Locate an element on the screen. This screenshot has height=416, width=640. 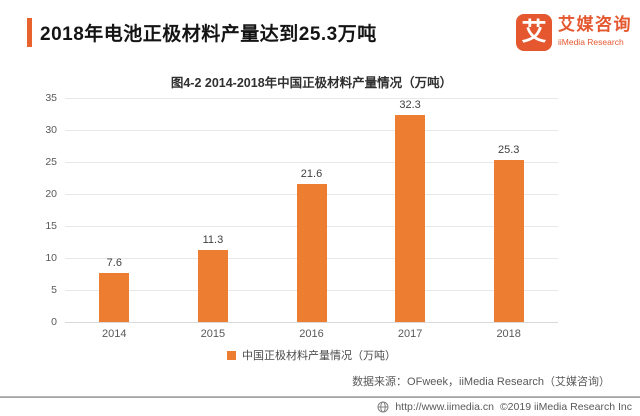
logo-name-en: iiMedia Research is located at coordinates (591, 41).